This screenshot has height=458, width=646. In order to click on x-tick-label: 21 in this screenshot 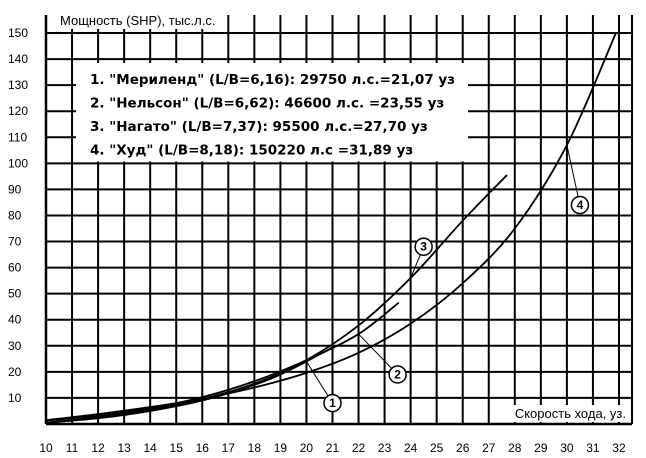, I will do `click(333, 448)`.